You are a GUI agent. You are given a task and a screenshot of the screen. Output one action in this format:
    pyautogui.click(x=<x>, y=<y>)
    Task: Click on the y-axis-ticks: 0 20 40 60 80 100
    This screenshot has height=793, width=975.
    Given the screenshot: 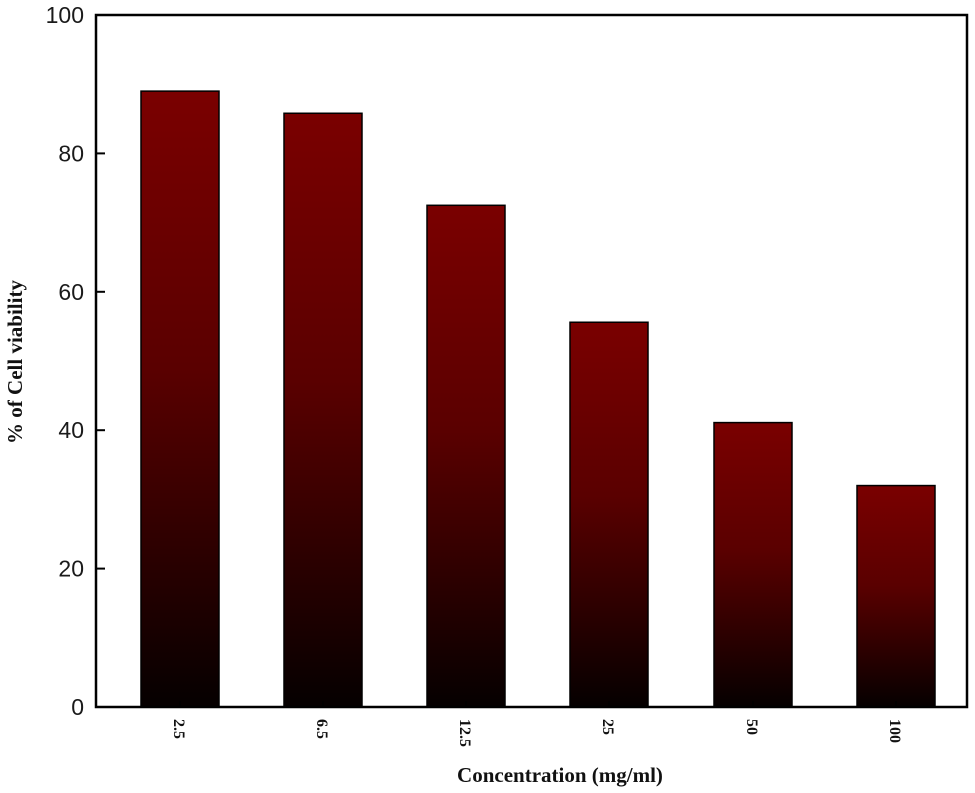 What is the action you would take?
    pyautogui.click(x=75, y=361)
    